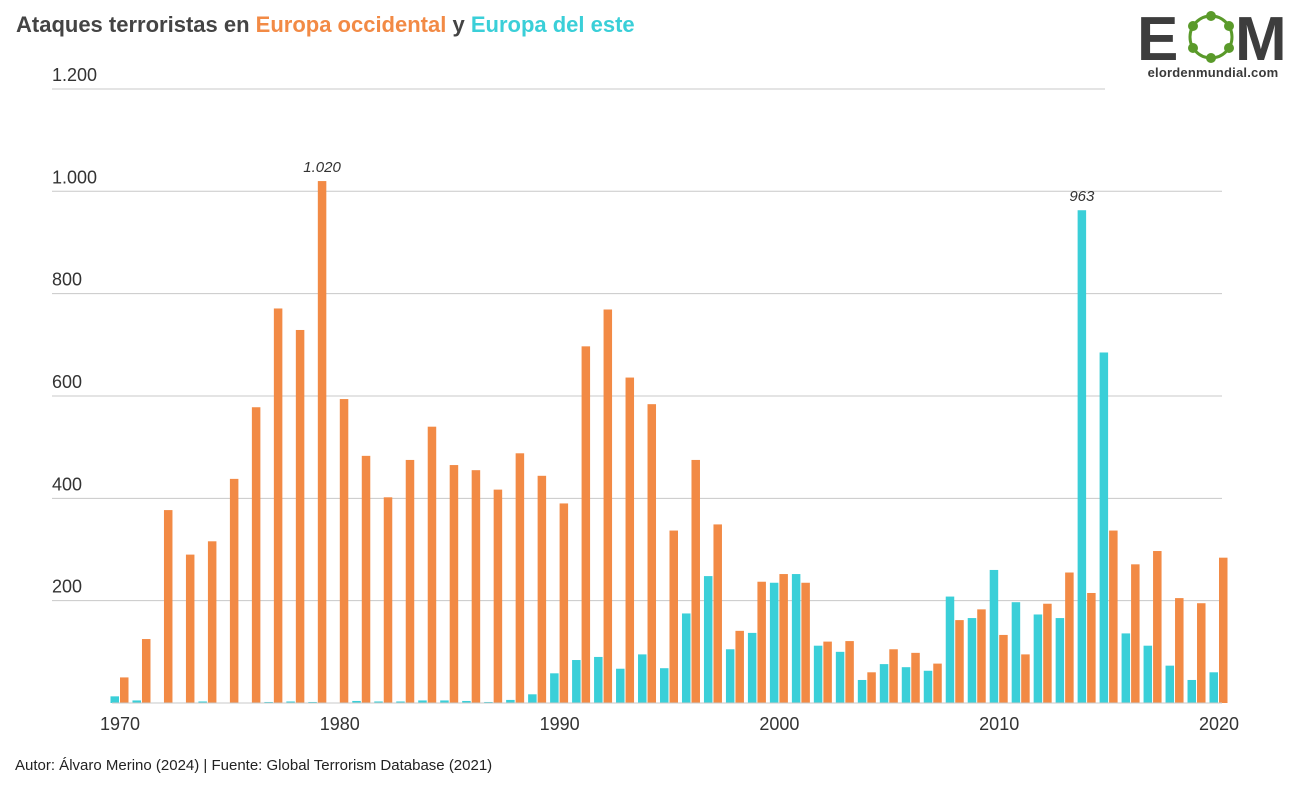 Image resolution: width=1300 pixels, height=785 pixels. Describe the element at coordinates (805, 642) in the screenshot. I see `bar-western-2001` at that location.